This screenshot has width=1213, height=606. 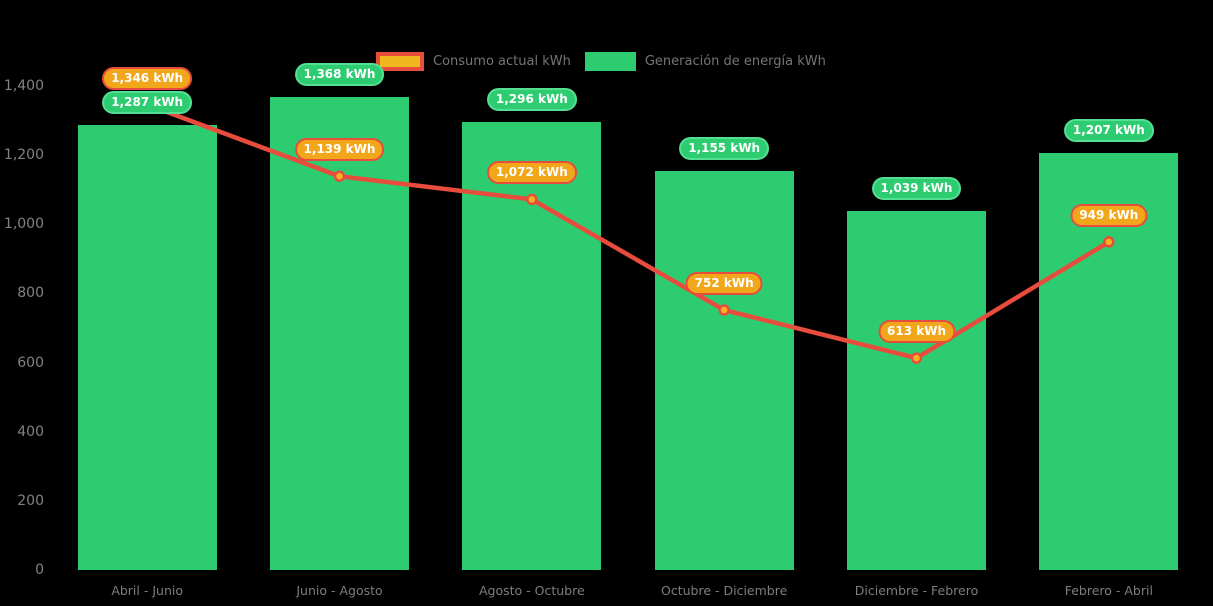 What do you see at coordinates (1108, 590) in the screenshot?
I see `x-axis-label: Febrero - Abril` at bounding box center [1108, 590].